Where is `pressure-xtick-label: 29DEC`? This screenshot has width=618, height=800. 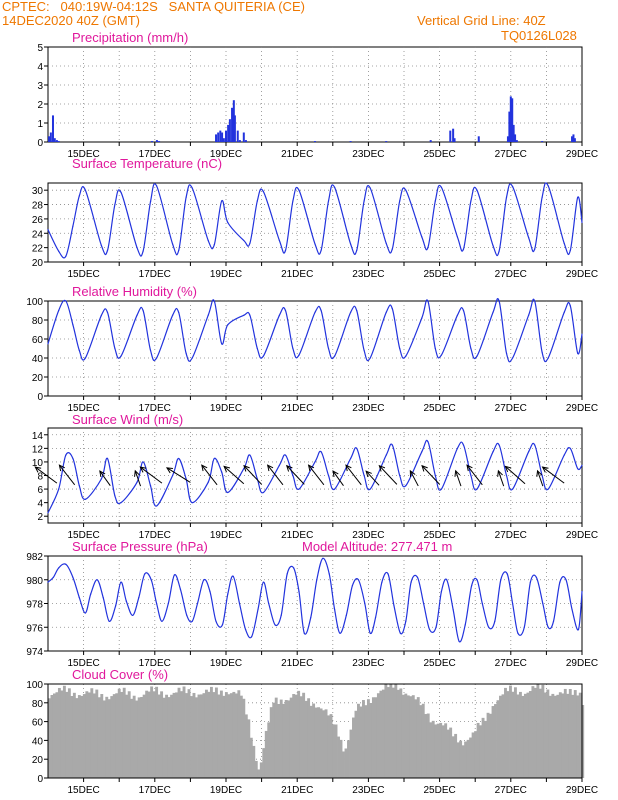 pressure-xtick-label: 29DEC is located at coordinates (582, 663).